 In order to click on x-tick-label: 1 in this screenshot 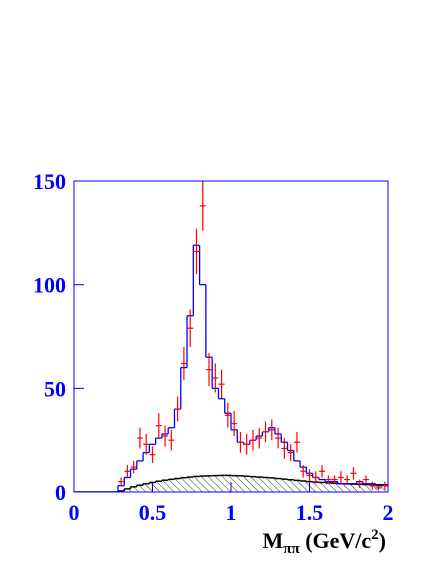, I will do `click(231, 512)`.